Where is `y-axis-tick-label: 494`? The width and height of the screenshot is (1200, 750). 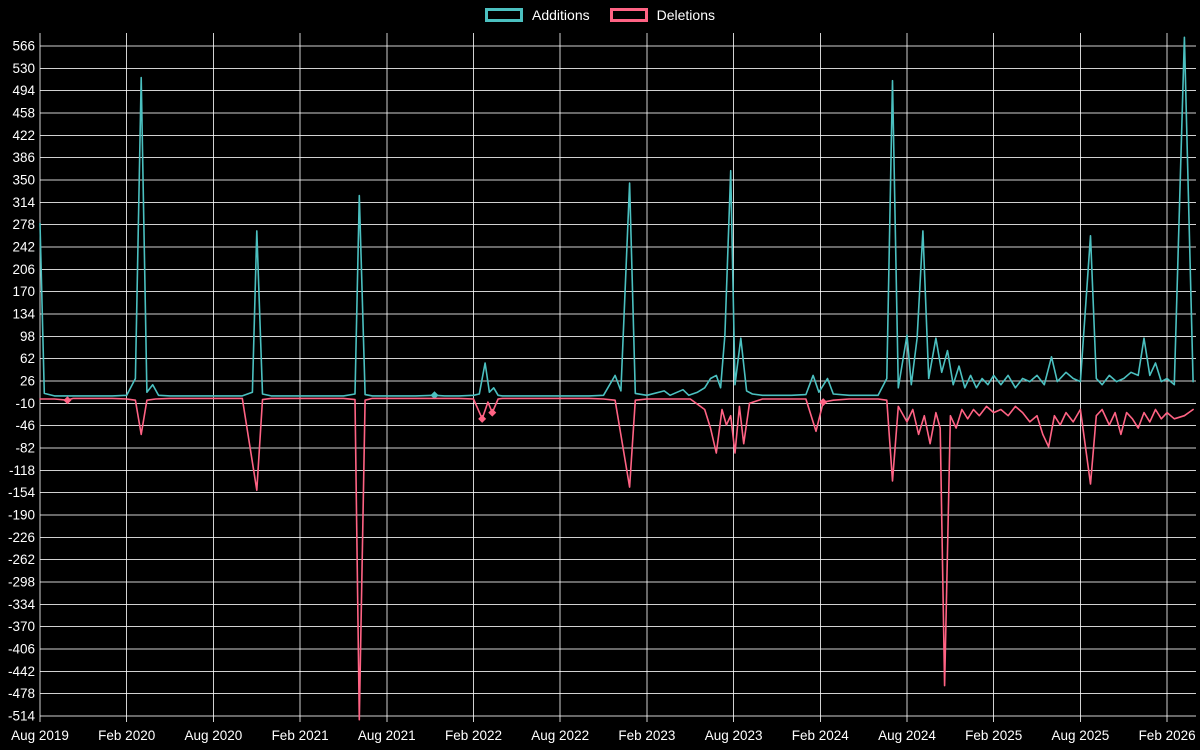 y-axis-tick-label: 494 is located at coordinates (23, 90).